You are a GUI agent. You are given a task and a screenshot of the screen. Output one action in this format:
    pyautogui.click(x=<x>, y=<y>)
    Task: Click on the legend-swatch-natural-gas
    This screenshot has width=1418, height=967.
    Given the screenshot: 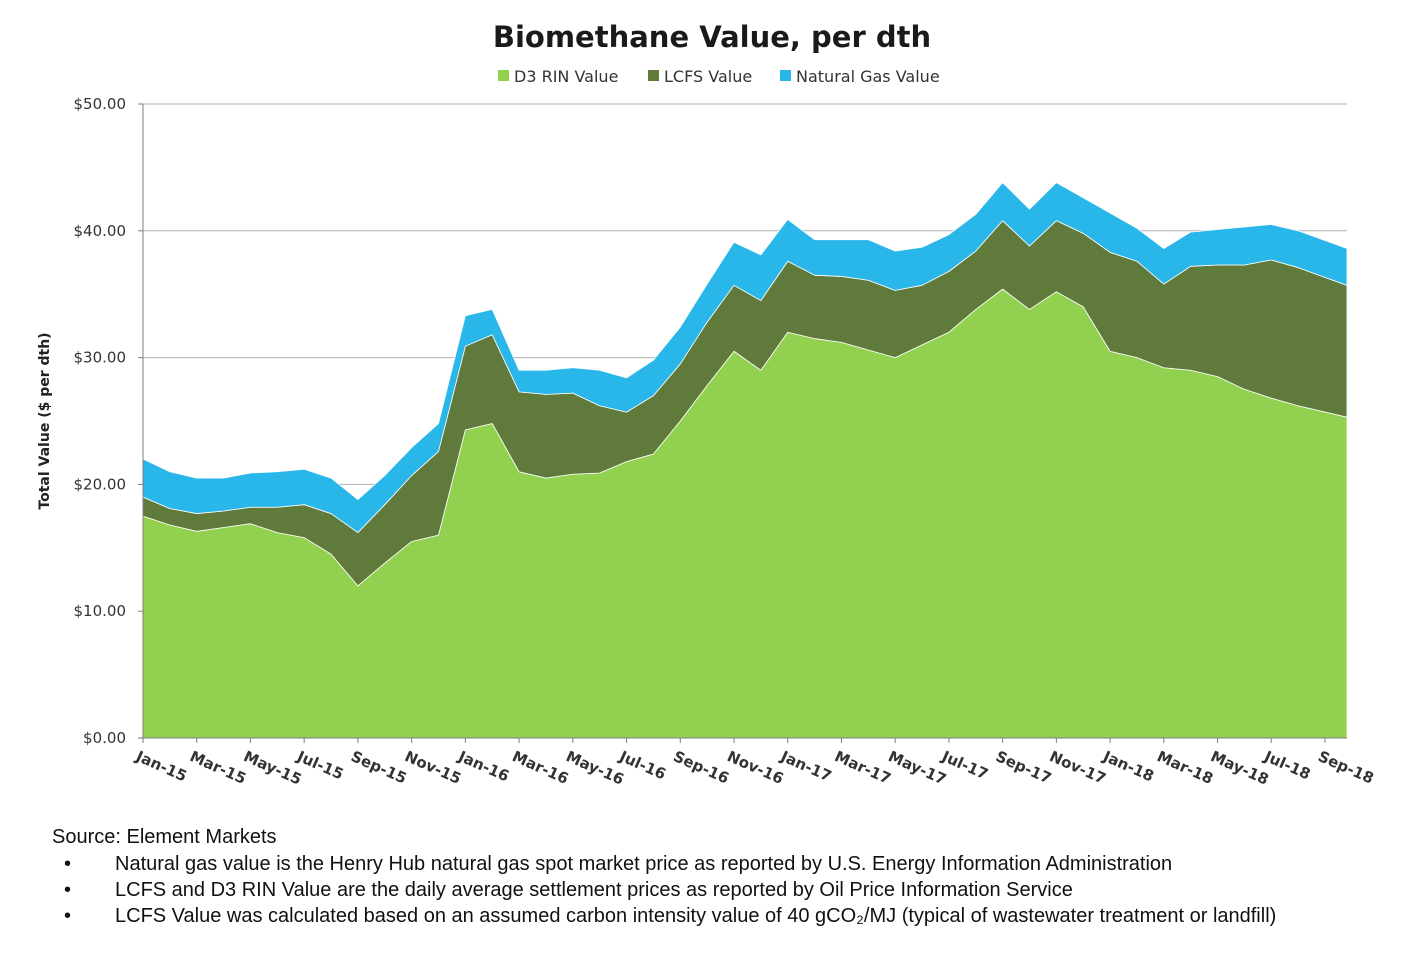 What is the action you would take?
    pyautogui.click(x=785, y=75)
    